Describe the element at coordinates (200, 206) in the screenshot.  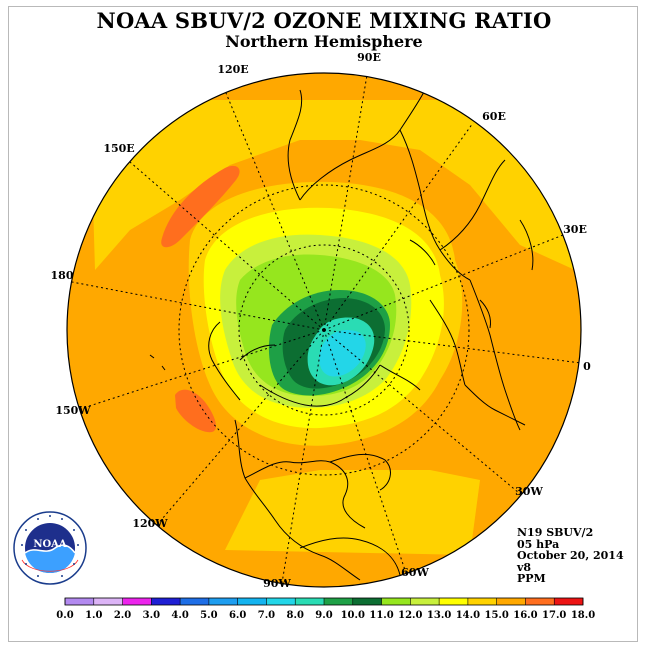
I see `field-max-pacific` at that location.